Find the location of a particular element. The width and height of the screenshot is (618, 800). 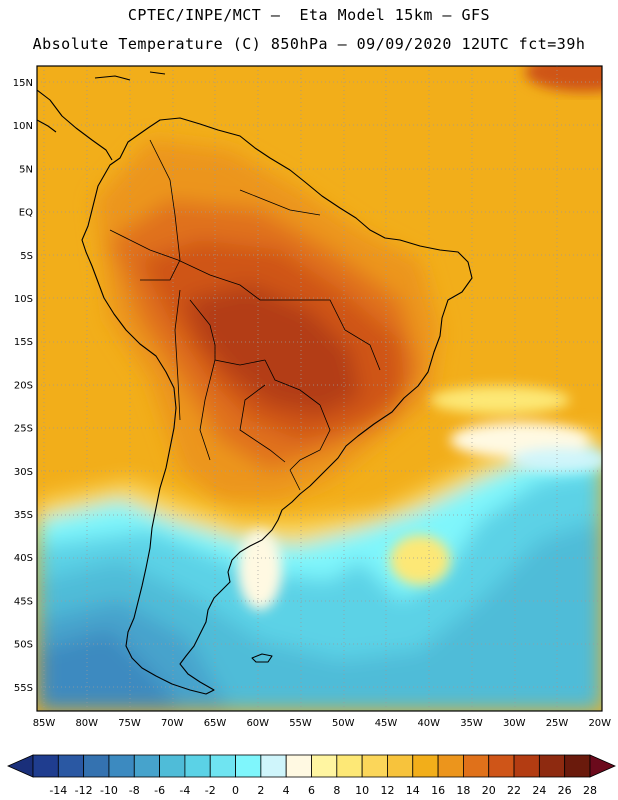

lon-tick-label: 70W is located at coordinates (172, 723).